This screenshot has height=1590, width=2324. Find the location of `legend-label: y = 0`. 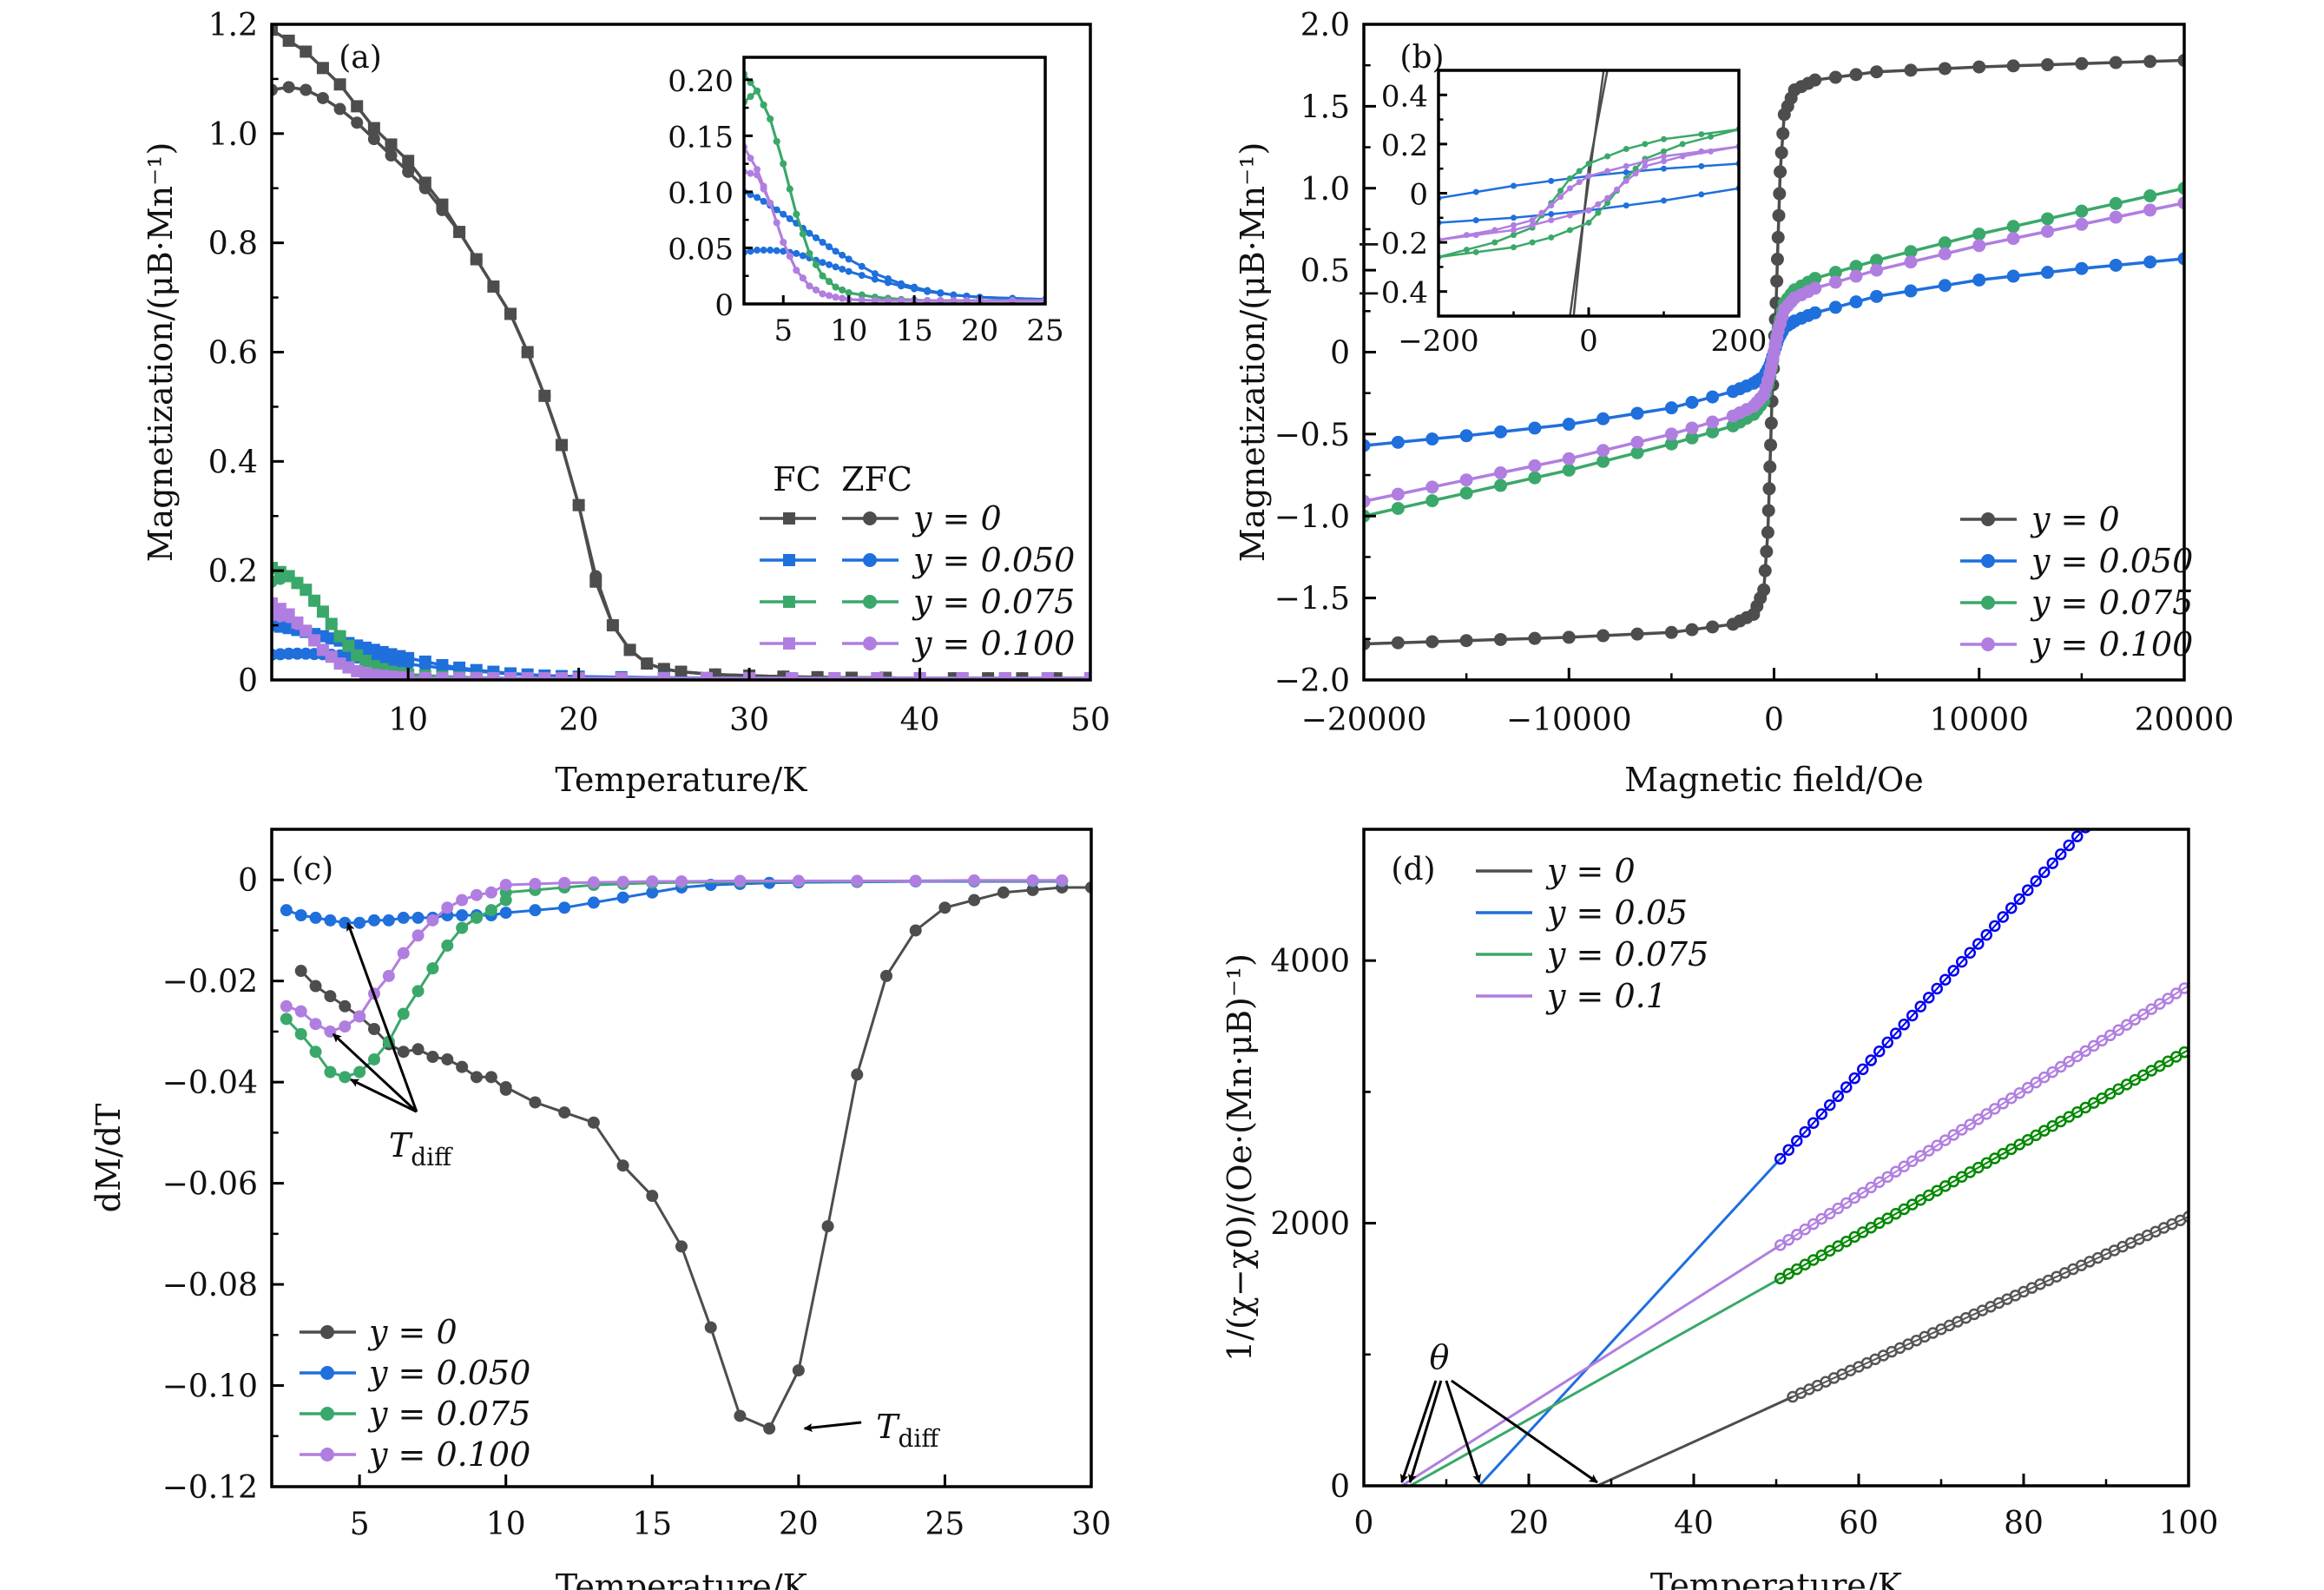

legend-label: y = 0 is located at coordinates (1591, 871).